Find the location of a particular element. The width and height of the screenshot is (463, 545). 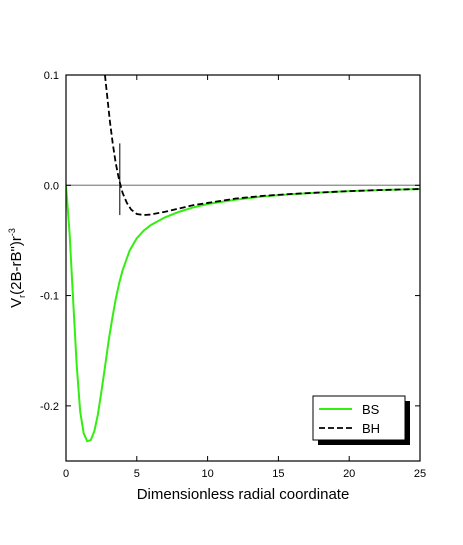

x-tick-label: 15 is located at coordinates (278, 474).